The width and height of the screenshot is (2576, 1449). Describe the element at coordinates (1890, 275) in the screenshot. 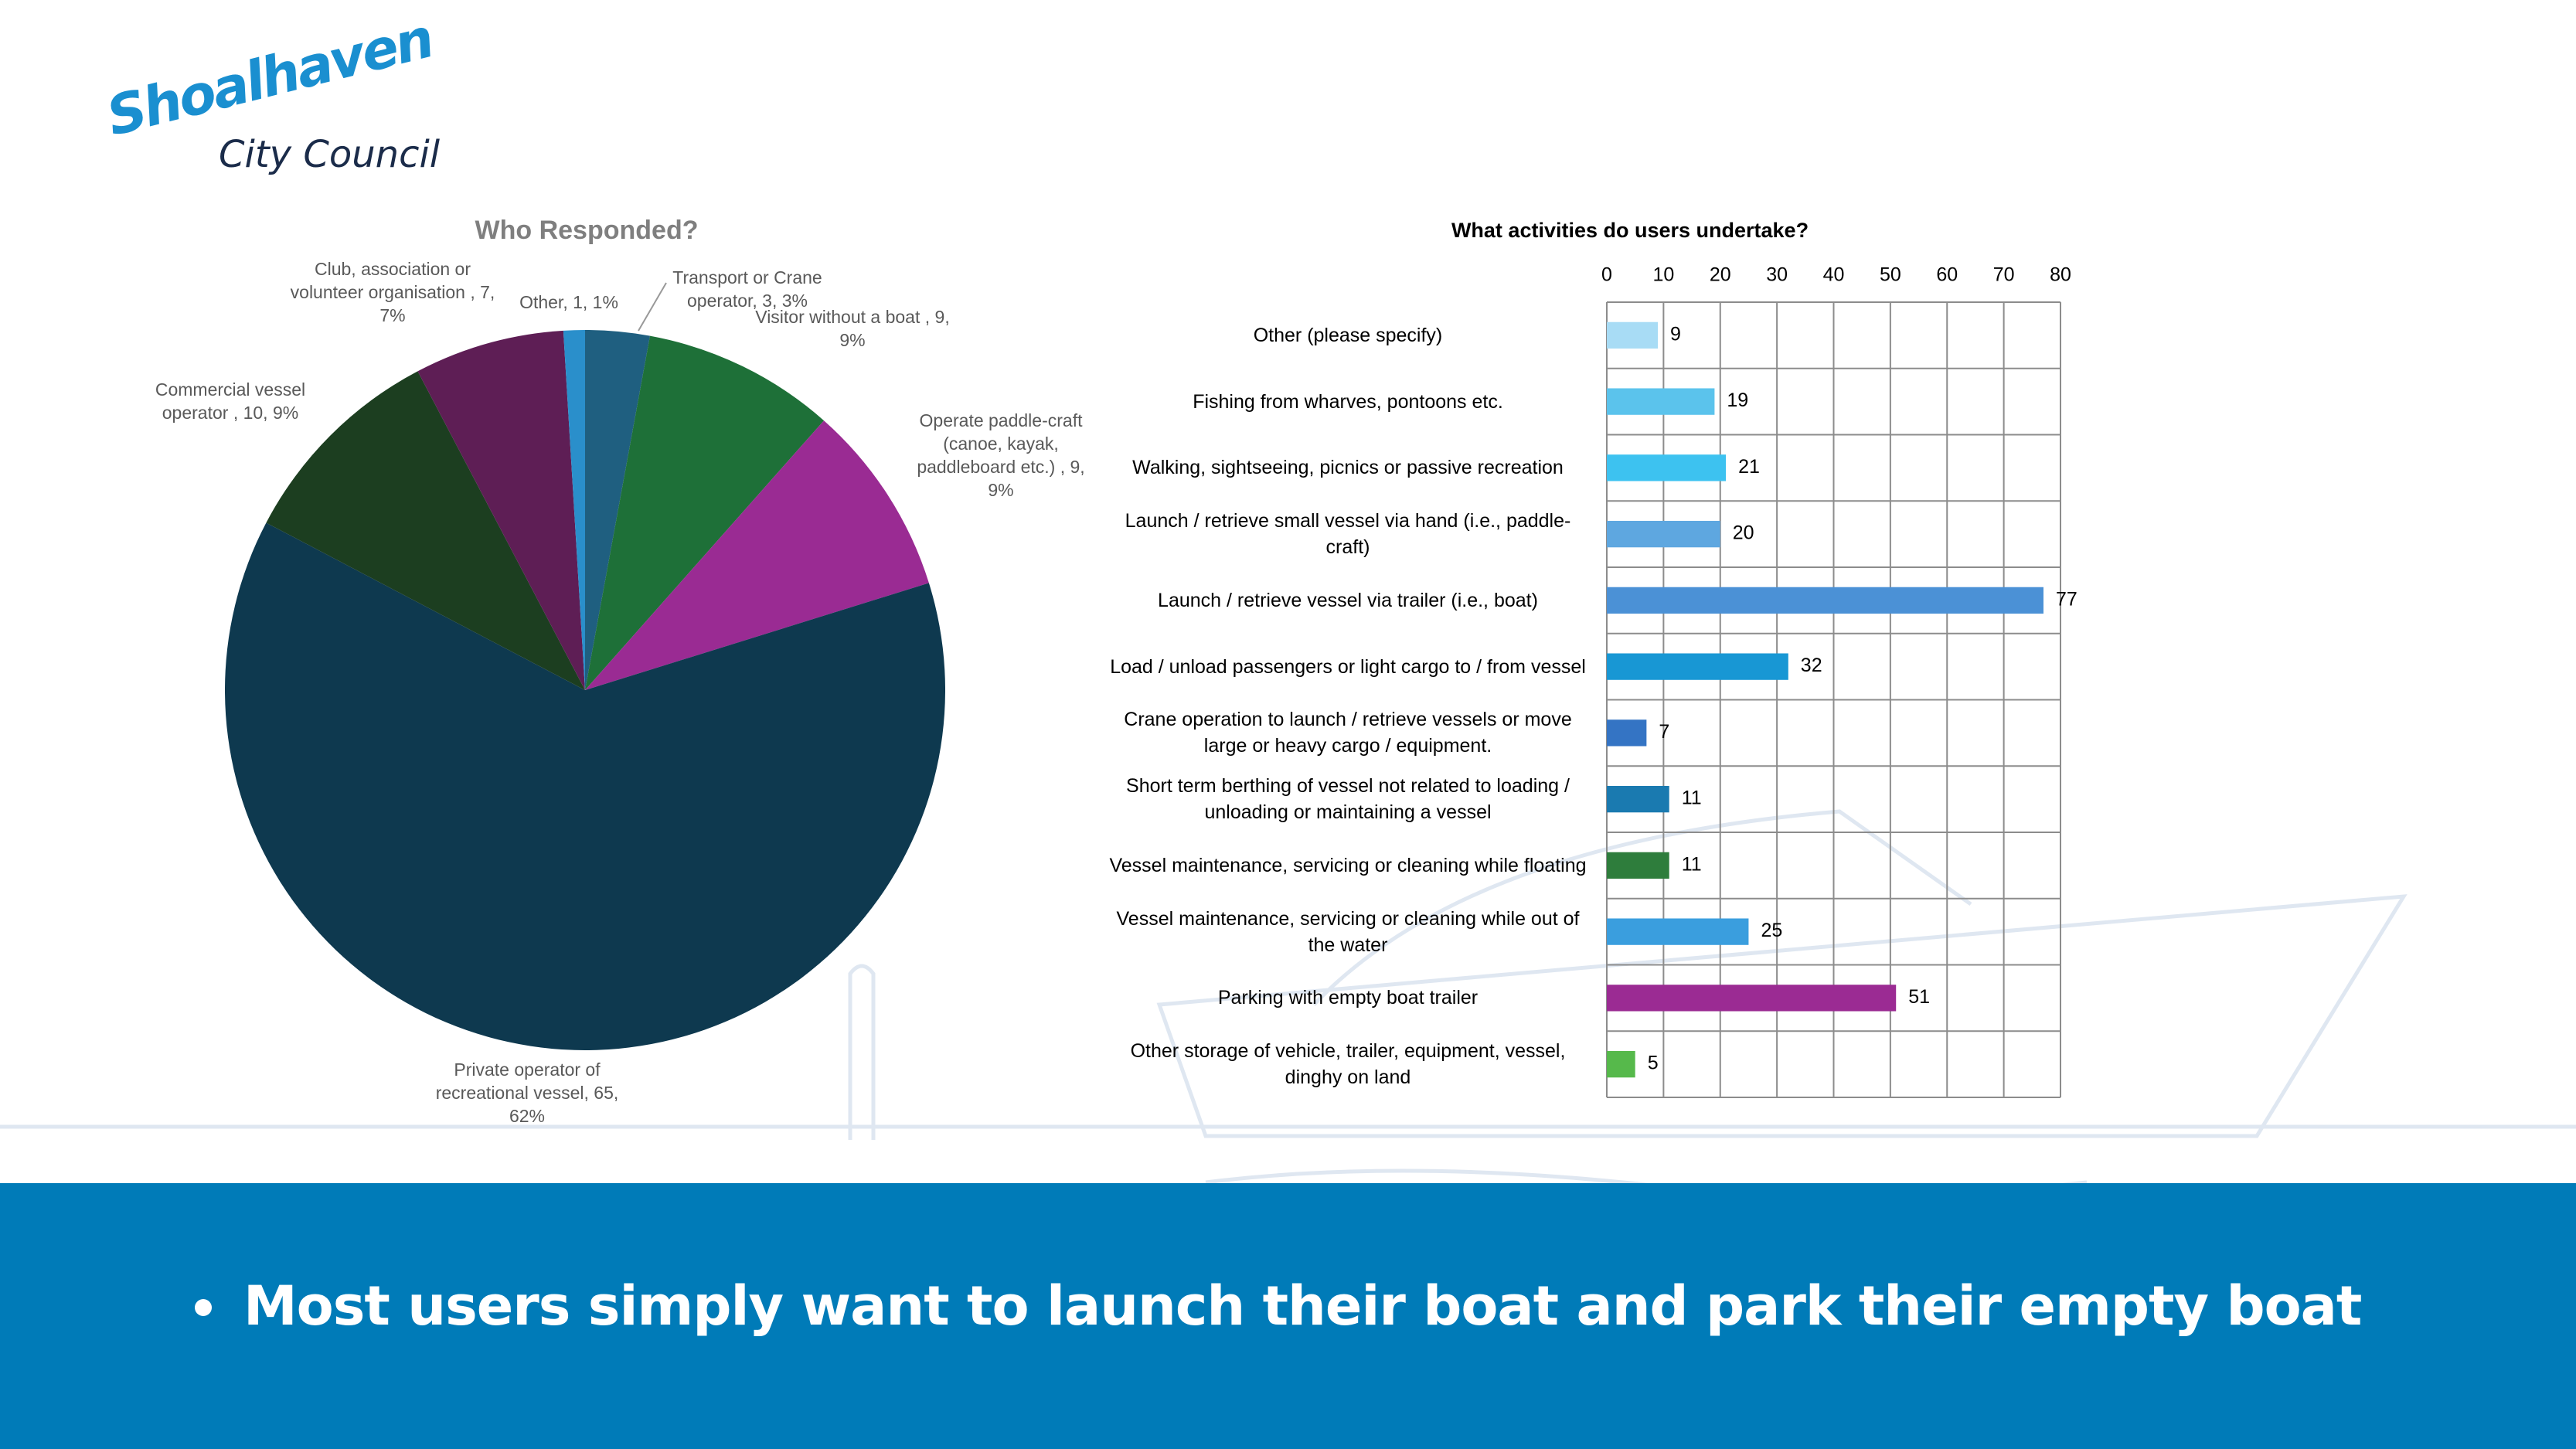

I see `x-tick-label: 50` at that location.